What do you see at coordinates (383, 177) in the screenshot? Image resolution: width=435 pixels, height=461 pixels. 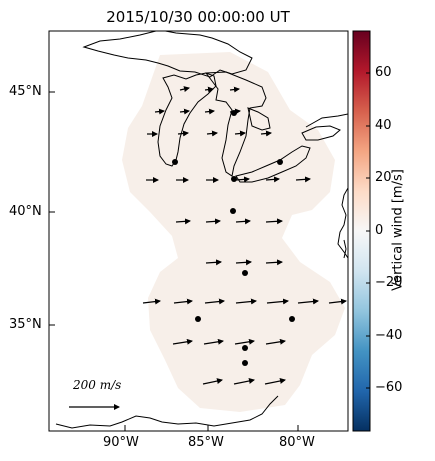 I see `colorbar-tick-label: 20` at bounding box center [383, 177].